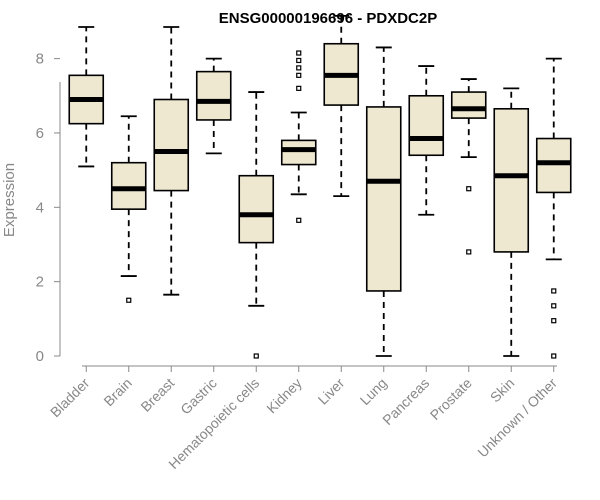 The height and width of the screenshot is (500, 600). What do you see at coordinates (284, 396) in the screenshot?
I see `x-tick-label: Kidney` at bounding box center [284, 396].